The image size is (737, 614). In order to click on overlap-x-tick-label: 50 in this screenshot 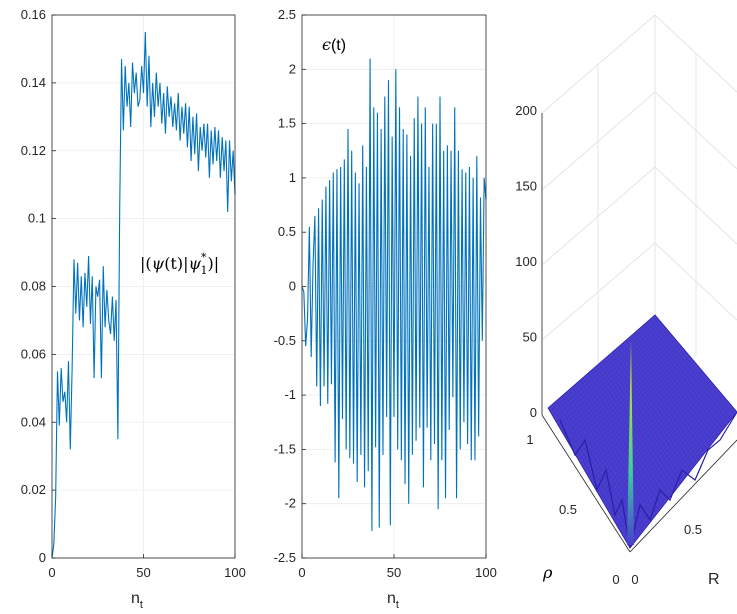, I will do `click(143, 572)`.